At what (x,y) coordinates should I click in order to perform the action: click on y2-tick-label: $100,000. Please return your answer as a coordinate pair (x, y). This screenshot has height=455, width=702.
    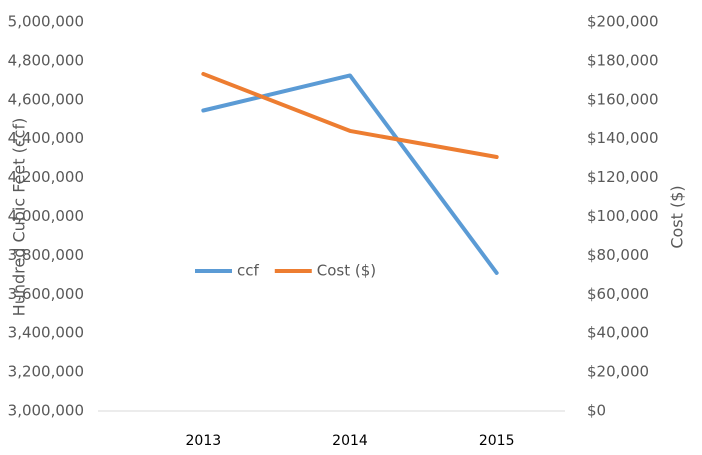
    Looking at the image, I should click on (623, 216).